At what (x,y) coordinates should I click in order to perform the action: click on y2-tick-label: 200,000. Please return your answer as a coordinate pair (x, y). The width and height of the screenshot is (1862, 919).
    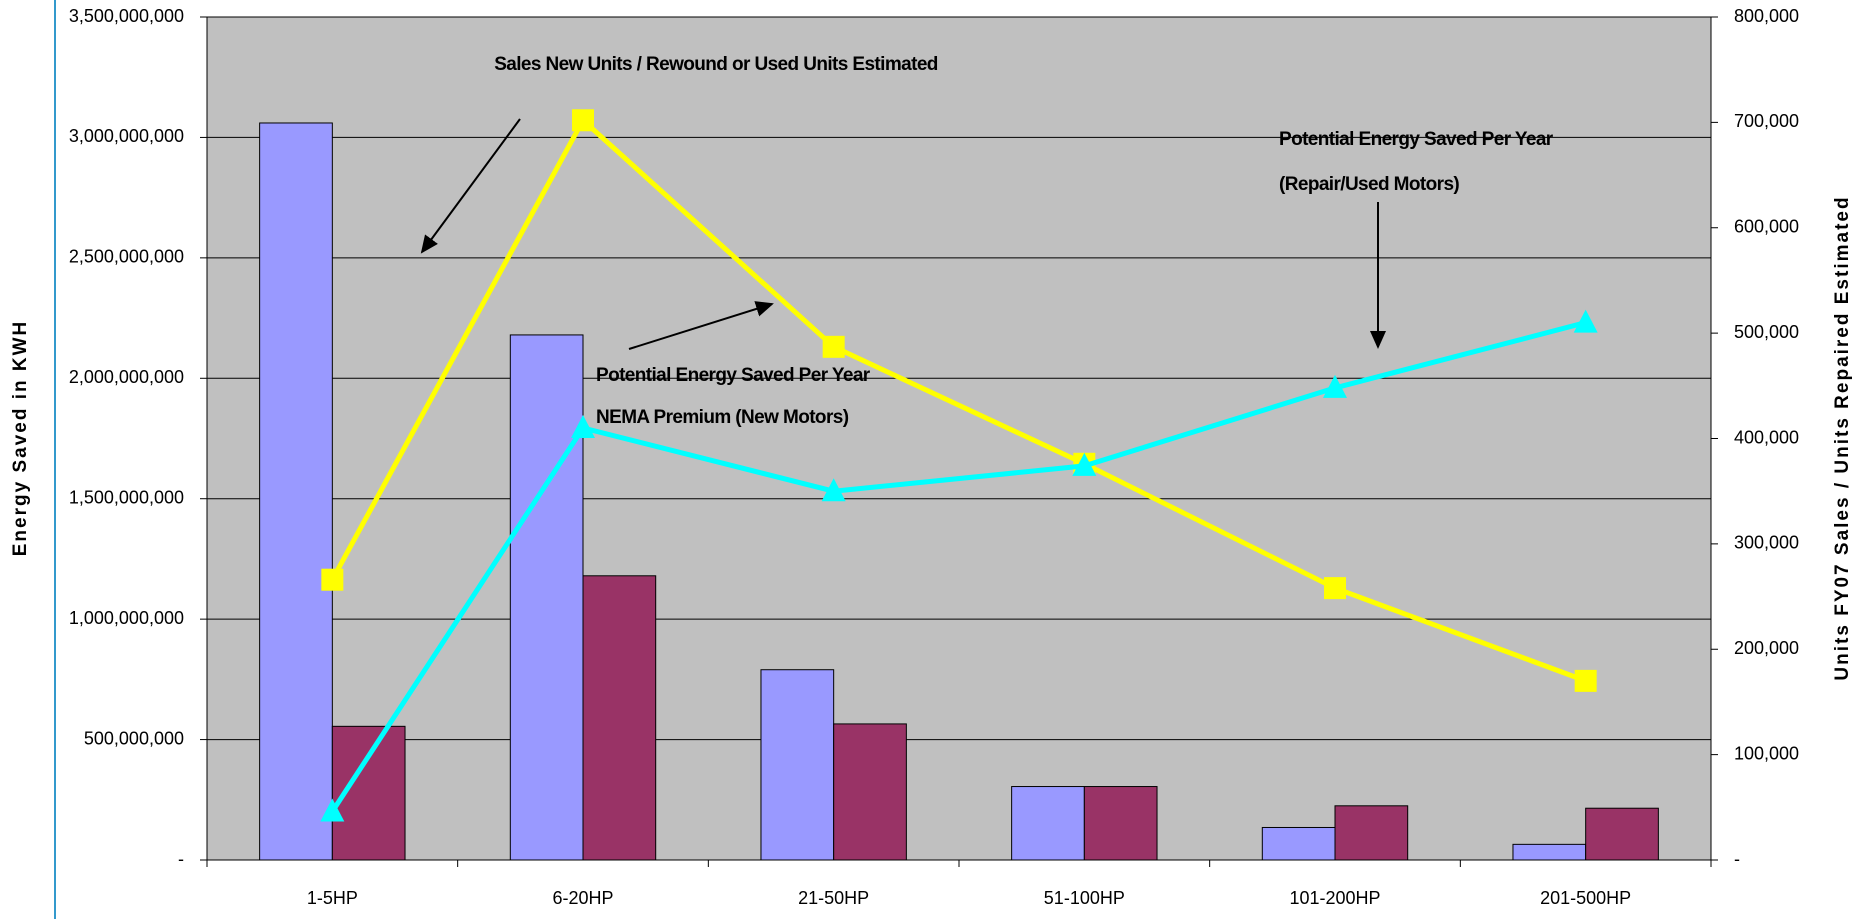
    Looking at the image, I should click on (1766, 648).